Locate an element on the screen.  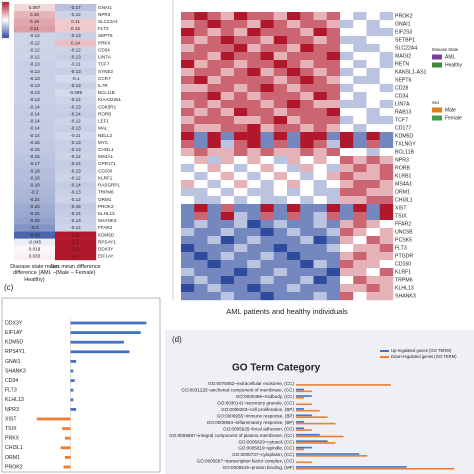
row-label: KDM5D is located at coordinates (404, 136).